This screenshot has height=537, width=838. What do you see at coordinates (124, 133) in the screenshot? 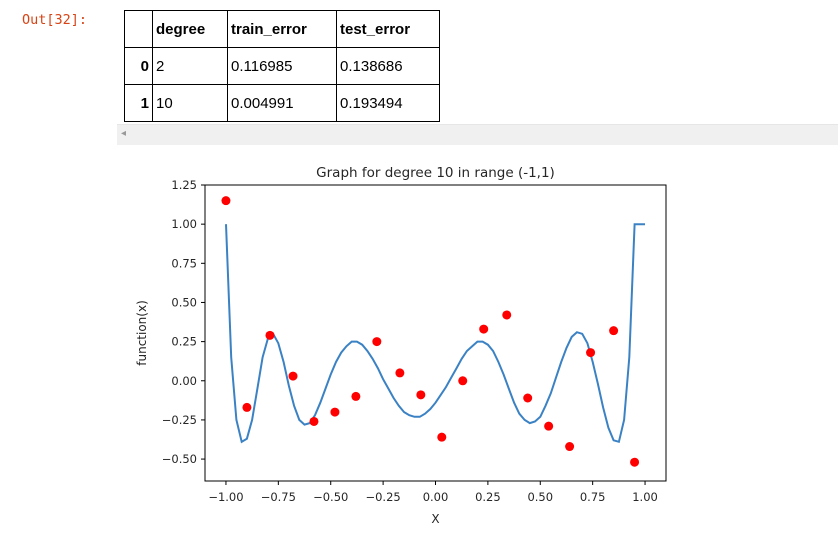
I see `scroll-left-arrow-icon: ◂` at bounding box center [124, 133].